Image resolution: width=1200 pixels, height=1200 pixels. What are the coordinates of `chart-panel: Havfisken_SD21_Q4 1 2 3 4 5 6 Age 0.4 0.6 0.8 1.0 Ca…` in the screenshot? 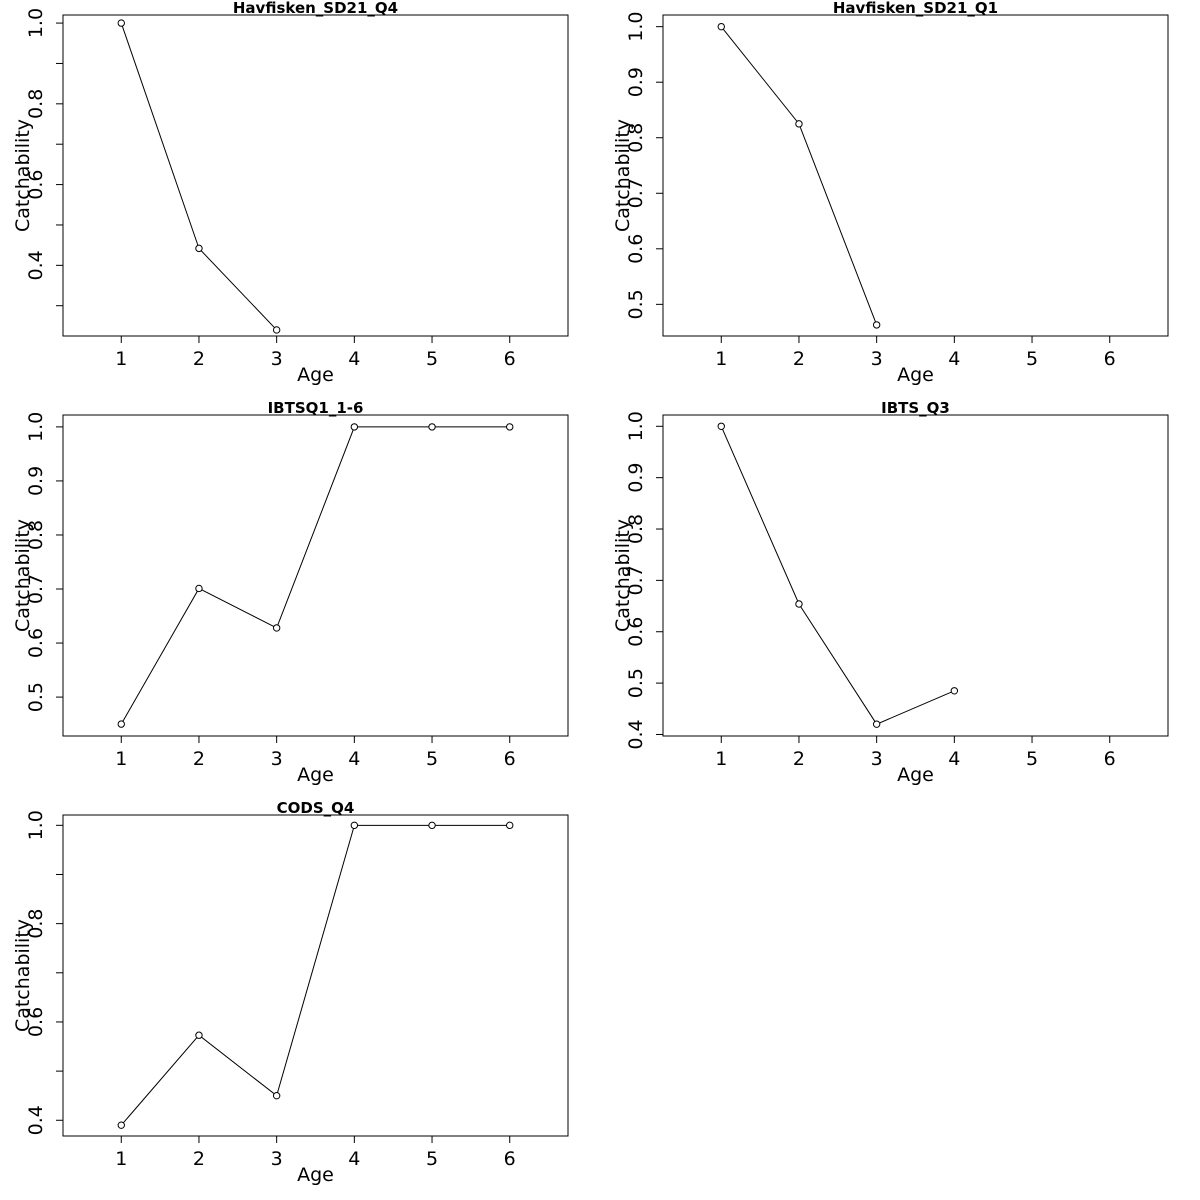 It's located at (290, 193).